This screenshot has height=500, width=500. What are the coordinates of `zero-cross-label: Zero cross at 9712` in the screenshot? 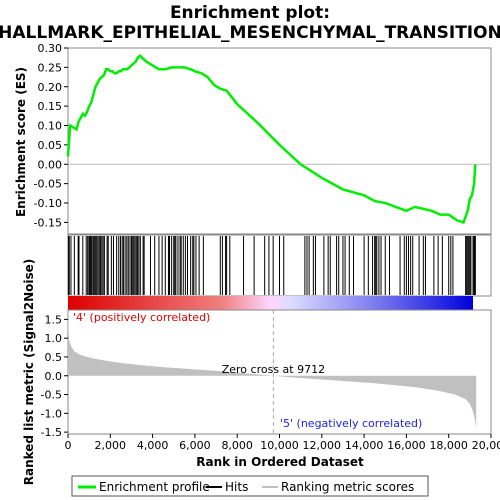 It's located at (273, 369).